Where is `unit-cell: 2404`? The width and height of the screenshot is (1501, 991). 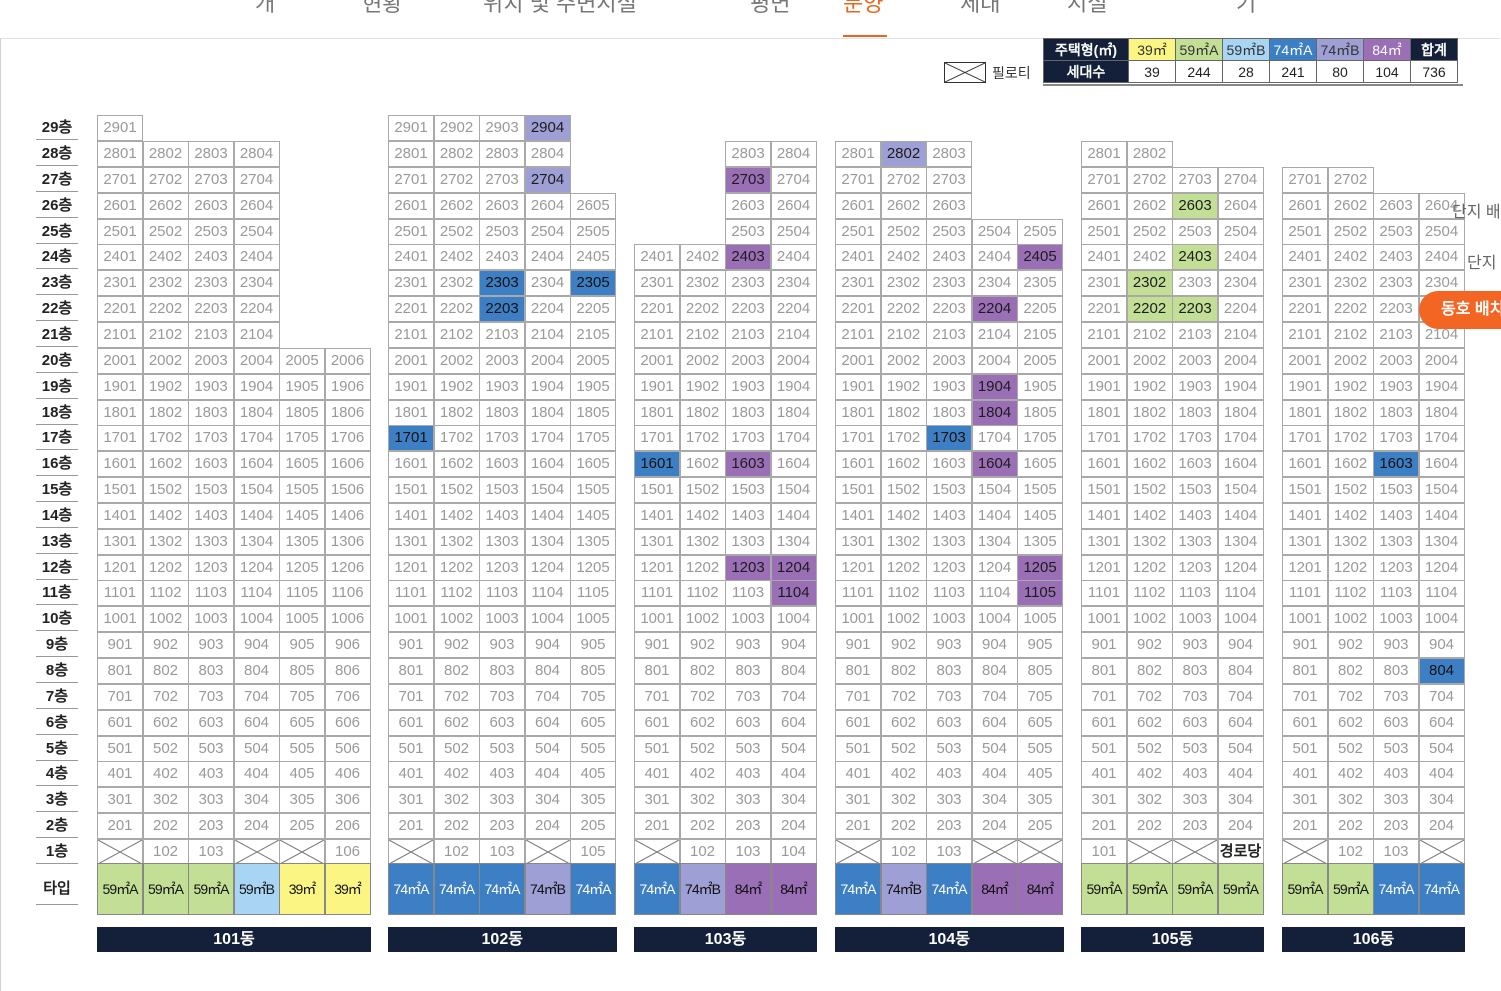
unit-cell: 2404 is located at coordinates (1441, 257).